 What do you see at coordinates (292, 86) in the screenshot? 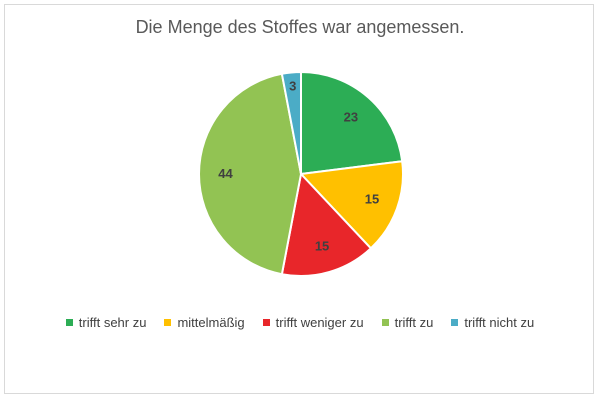
I see `data-label-trifft-nicht-zu: 3` at bounding box center [292, 86].